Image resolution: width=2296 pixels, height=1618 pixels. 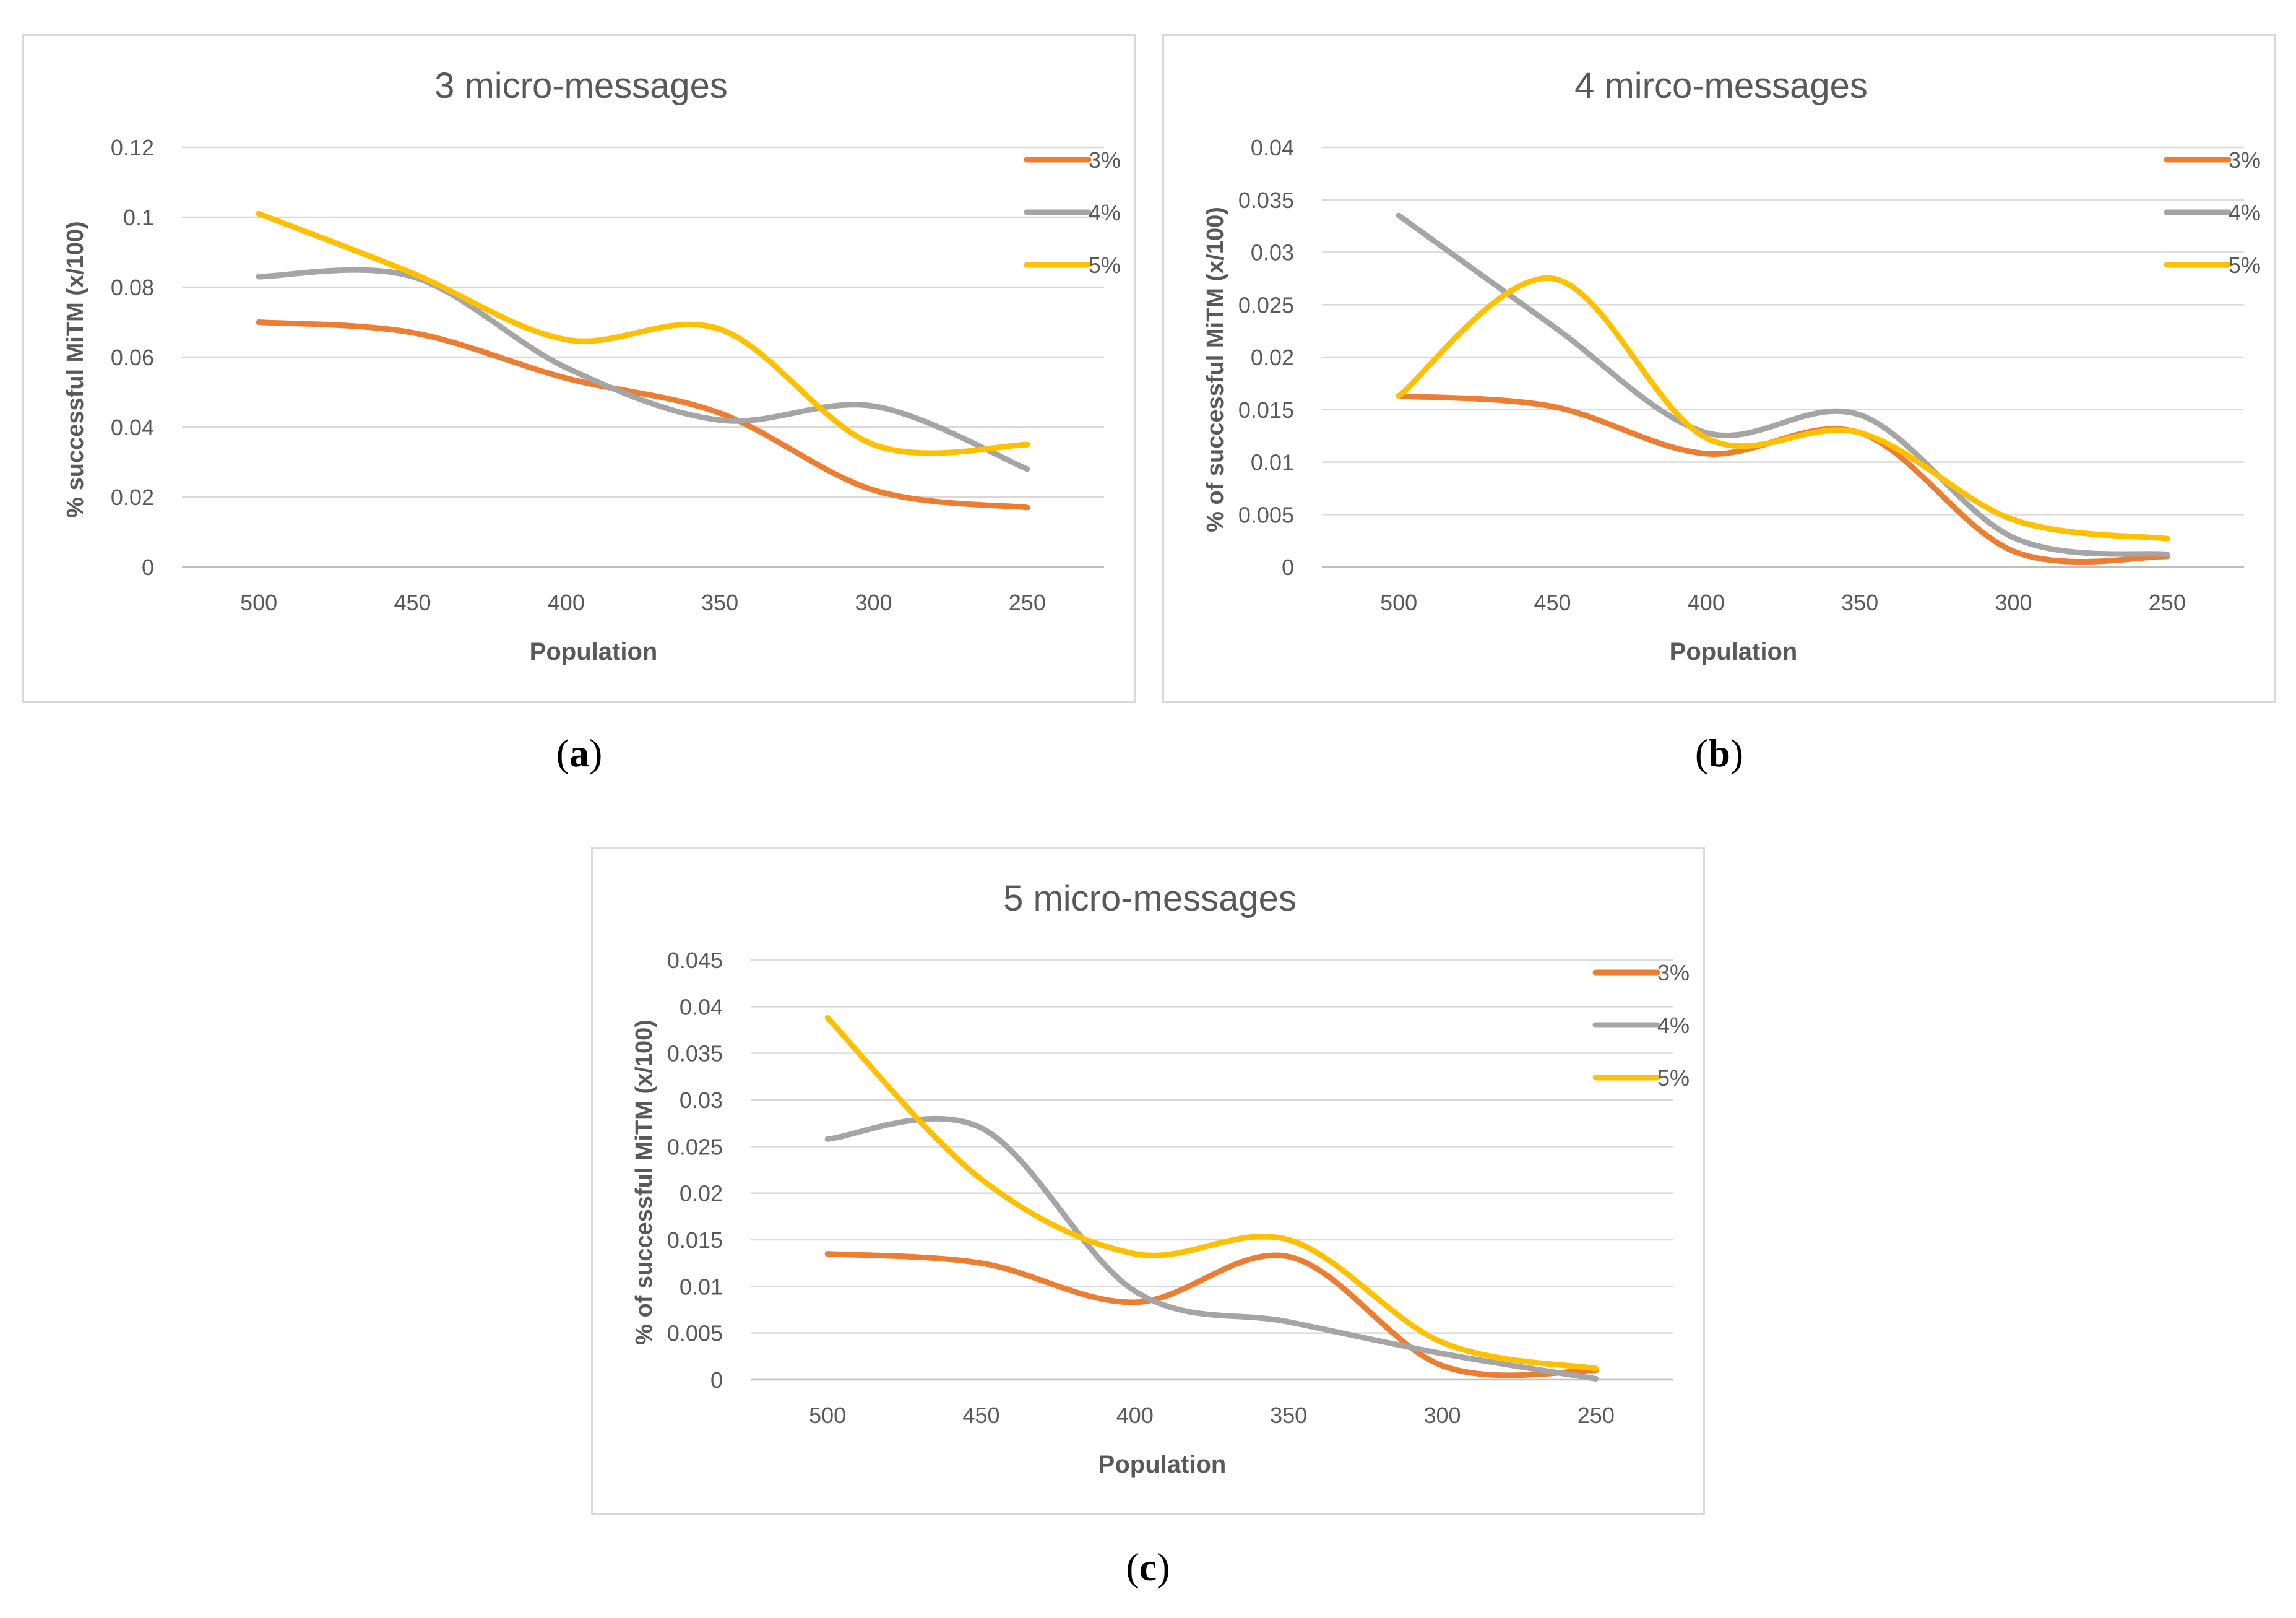 I want to click on y-tick-label: 0.12, so click(x=132, y=147).